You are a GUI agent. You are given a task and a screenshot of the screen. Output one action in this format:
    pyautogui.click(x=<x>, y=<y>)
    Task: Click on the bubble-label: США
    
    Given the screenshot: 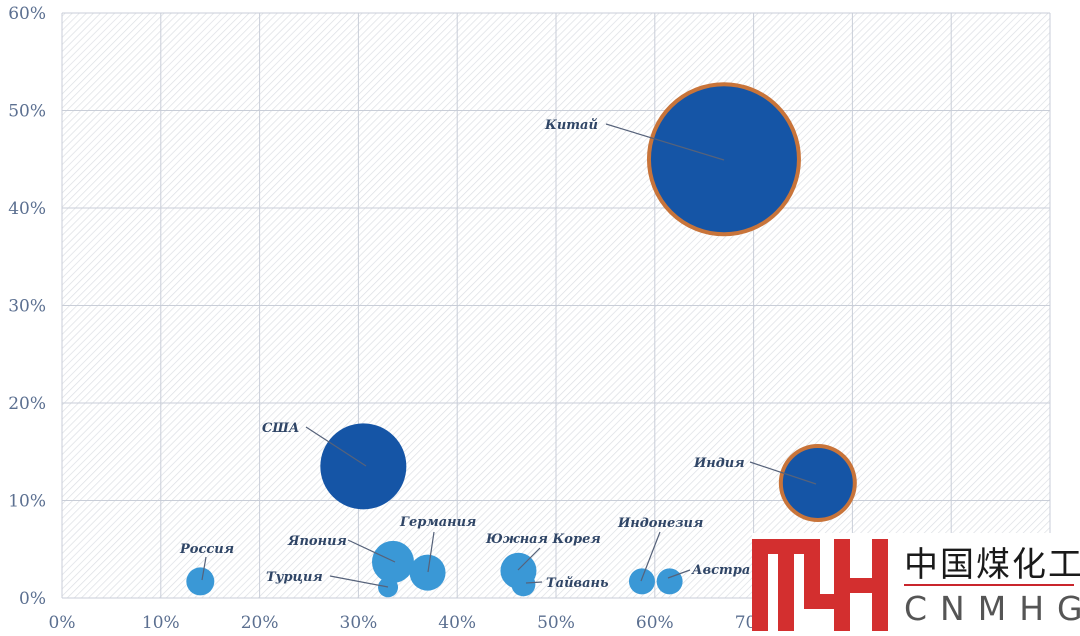 What is the action you would take?
    pyautogui.click(x=280, y=428)
    